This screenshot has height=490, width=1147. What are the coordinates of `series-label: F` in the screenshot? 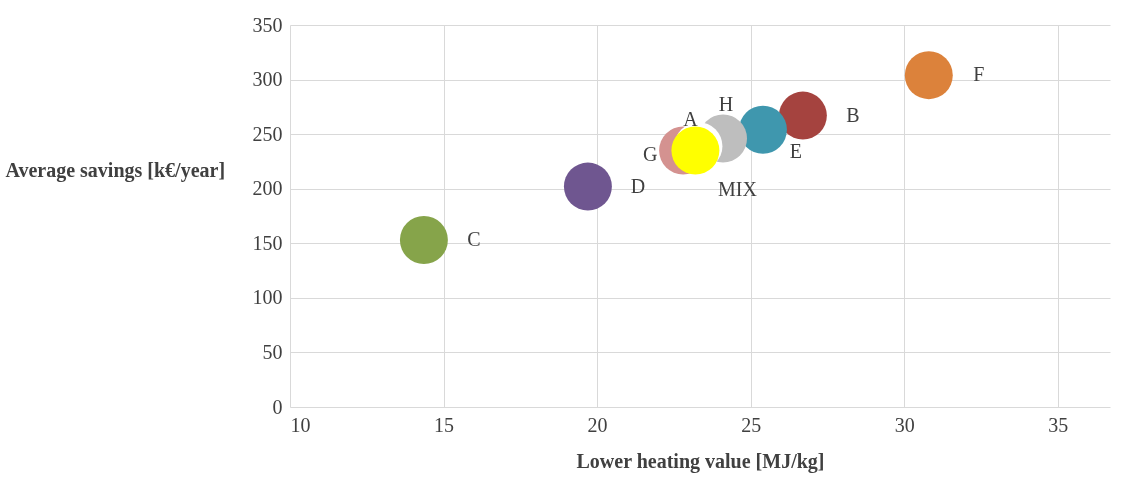 It's located at (979, 74).